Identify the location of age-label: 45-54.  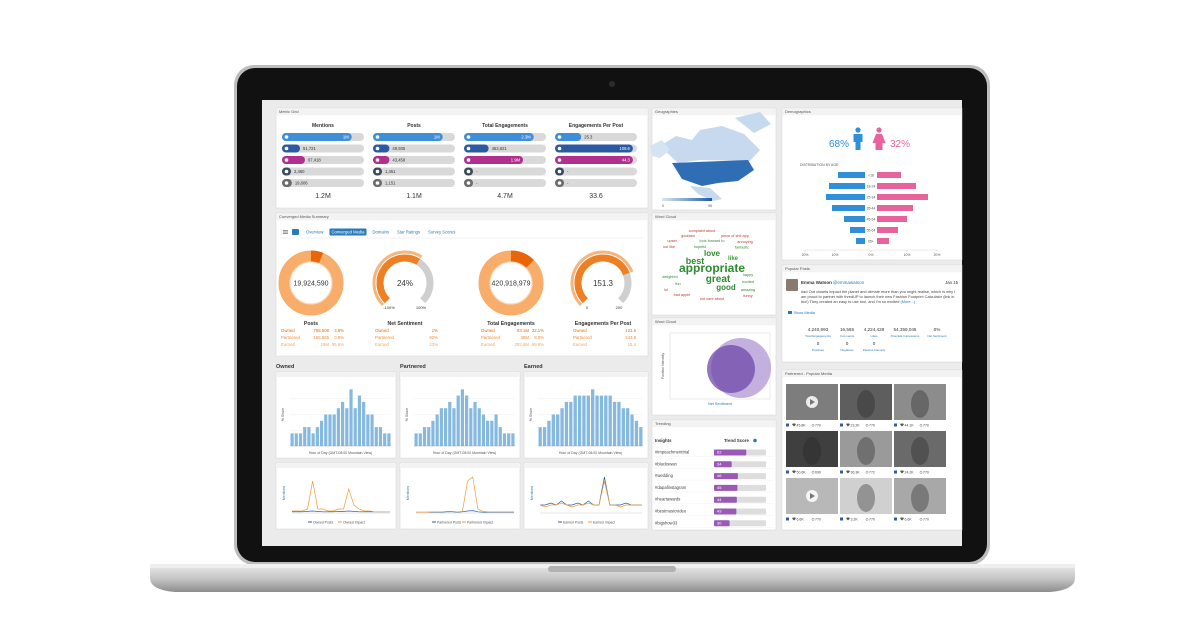
(871, 220).